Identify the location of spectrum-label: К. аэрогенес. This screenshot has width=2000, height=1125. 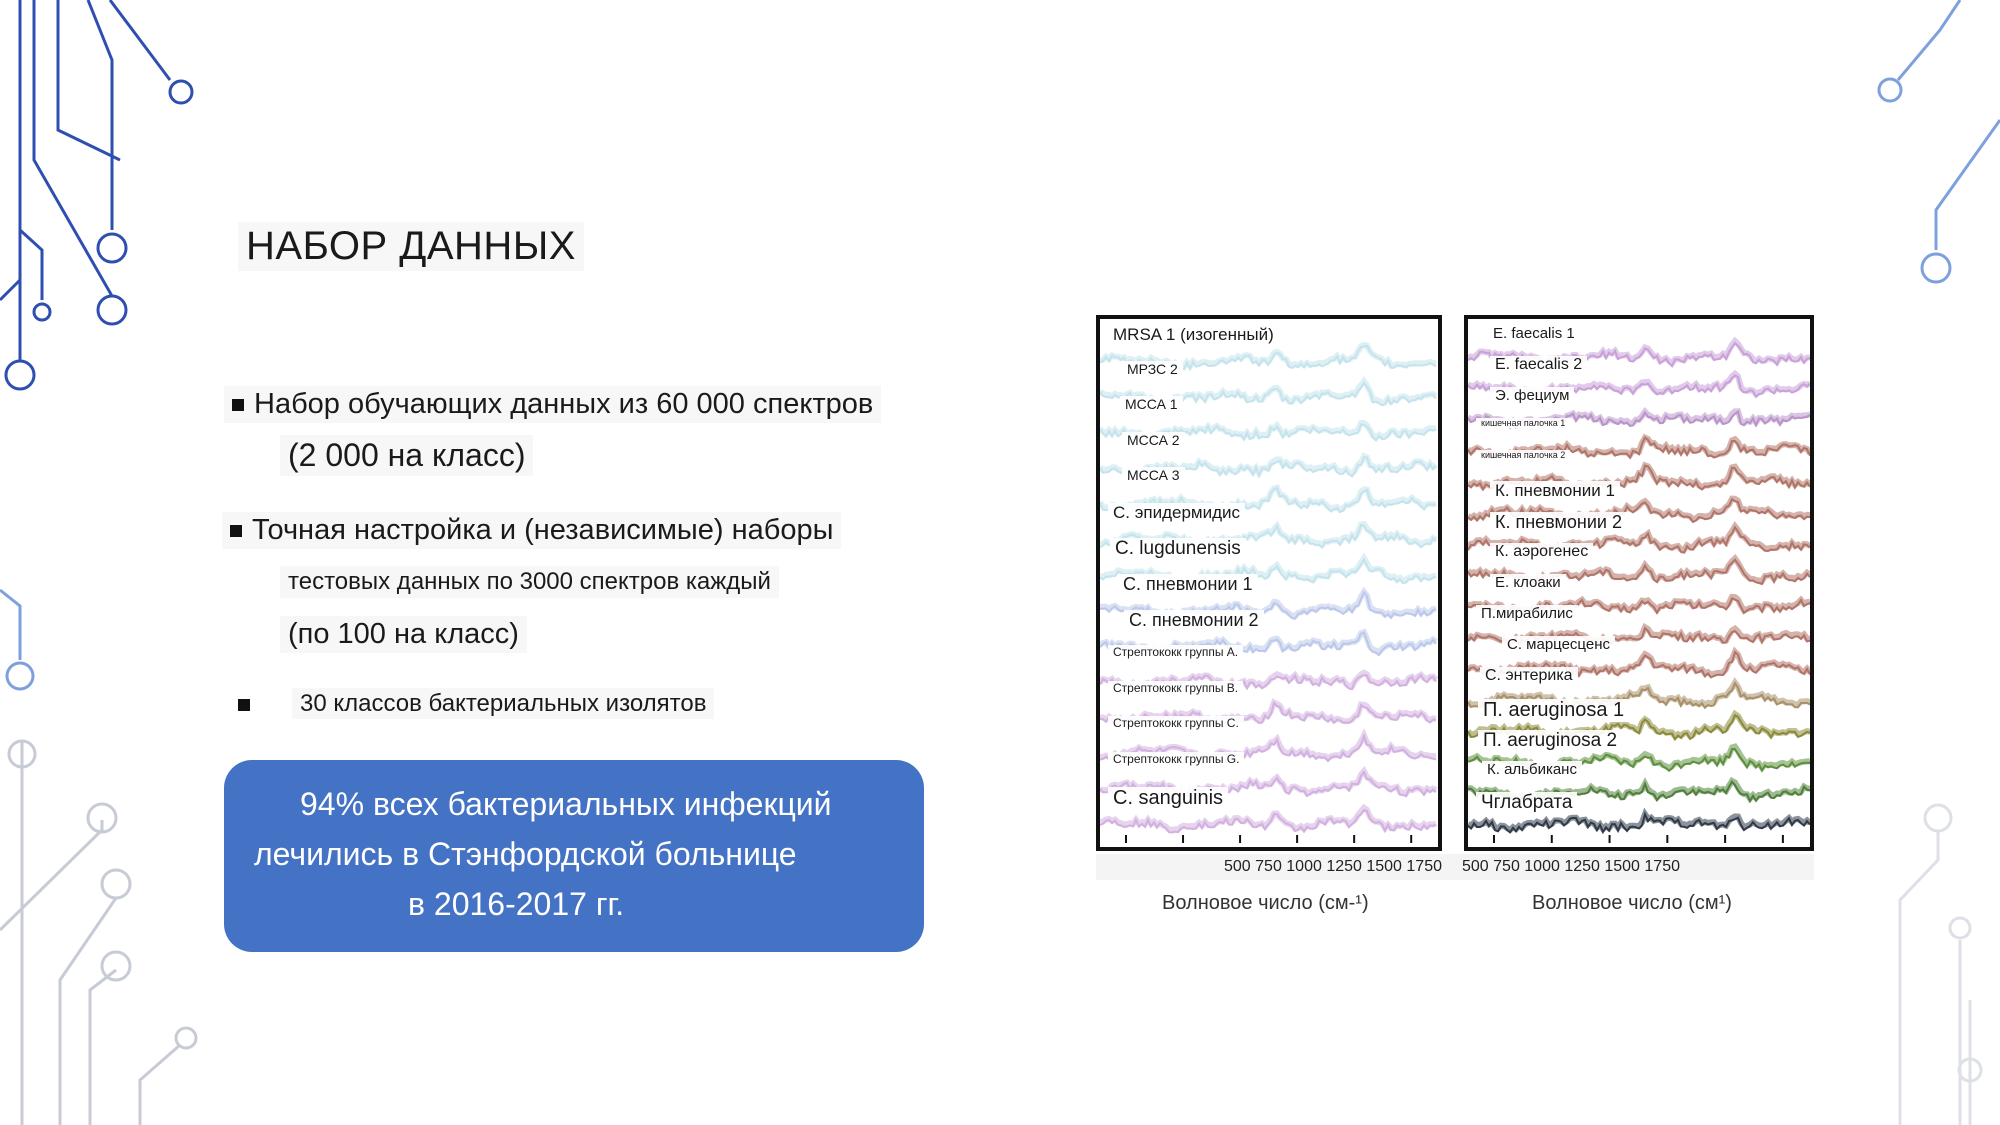
(1542, 551).